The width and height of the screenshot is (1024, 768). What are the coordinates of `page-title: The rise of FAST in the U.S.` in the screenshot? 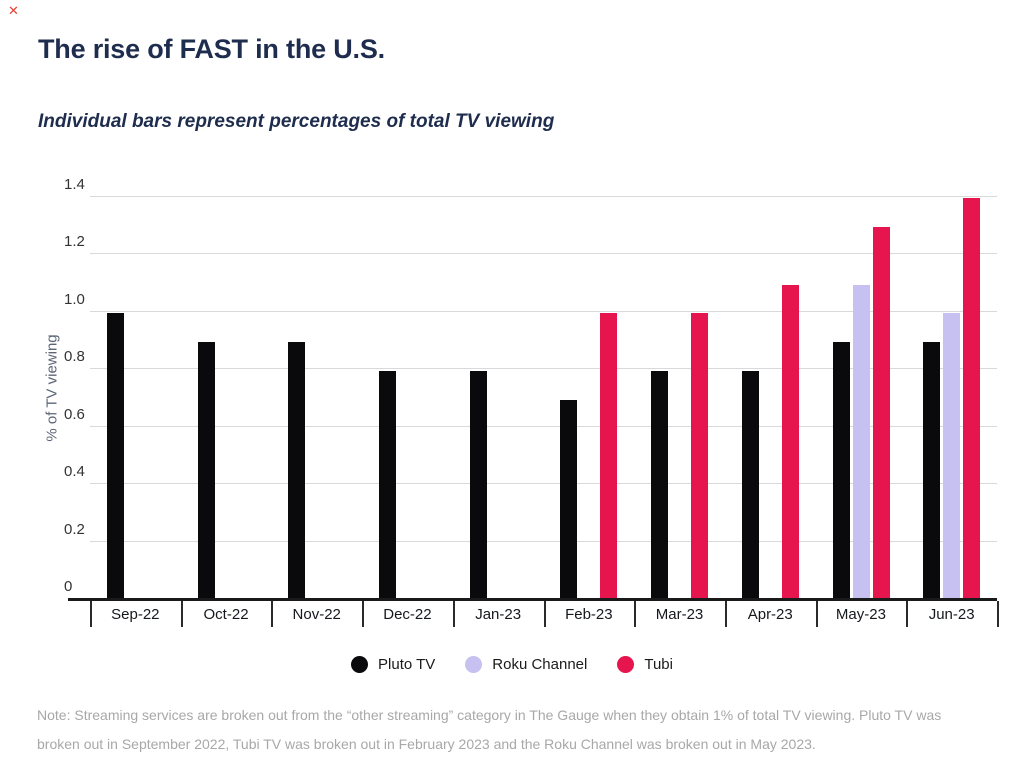 It's located at (211, 49).